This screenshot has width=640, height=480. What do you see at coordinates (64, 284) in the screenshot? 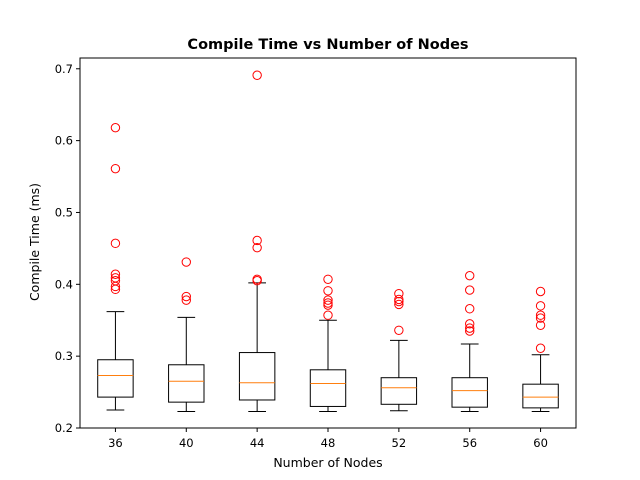
I see `y-tick-label: 0.4` at bounding box center [64, 284].